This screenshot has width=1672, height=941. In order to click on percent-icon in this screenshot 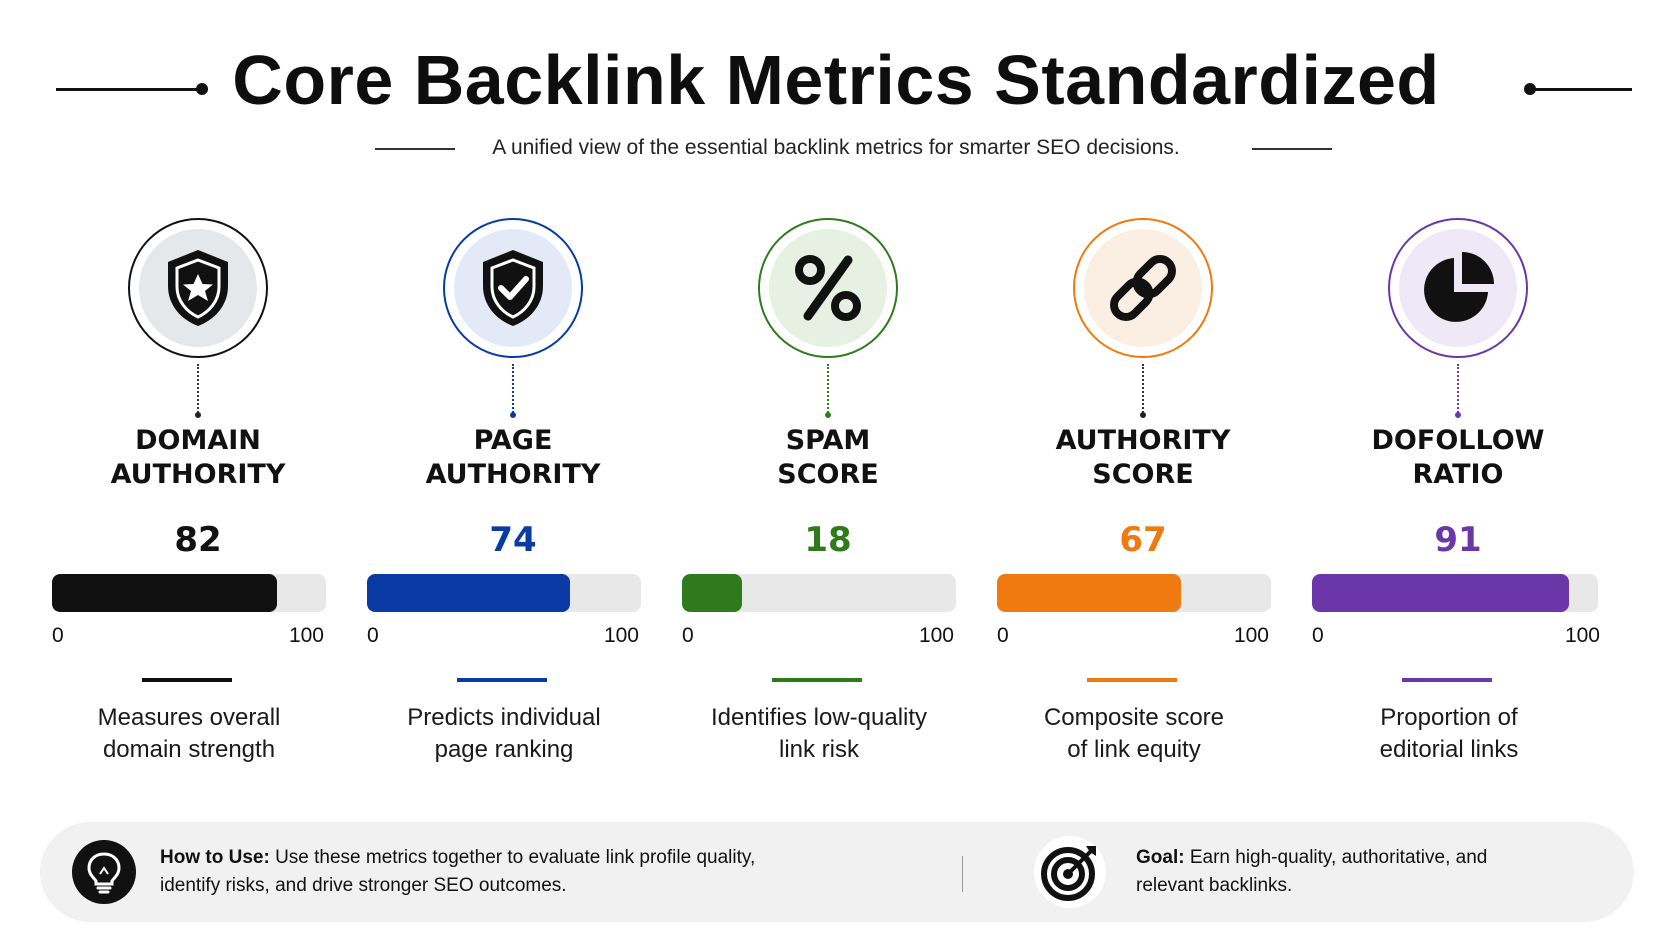, I will do `click(828, 288)`.